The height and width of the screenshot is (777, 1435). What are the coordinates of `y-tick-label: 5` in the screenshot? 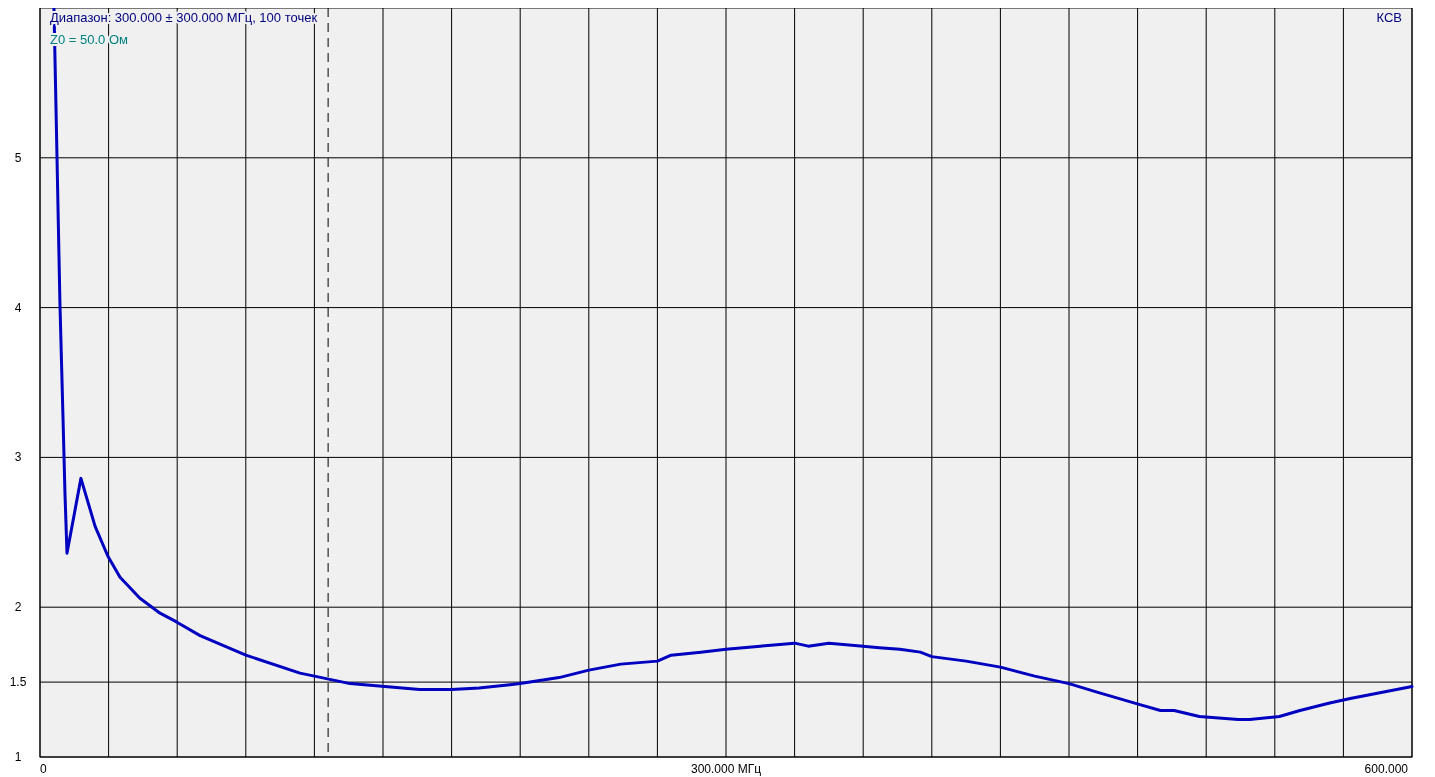 It's located at (18, 157).